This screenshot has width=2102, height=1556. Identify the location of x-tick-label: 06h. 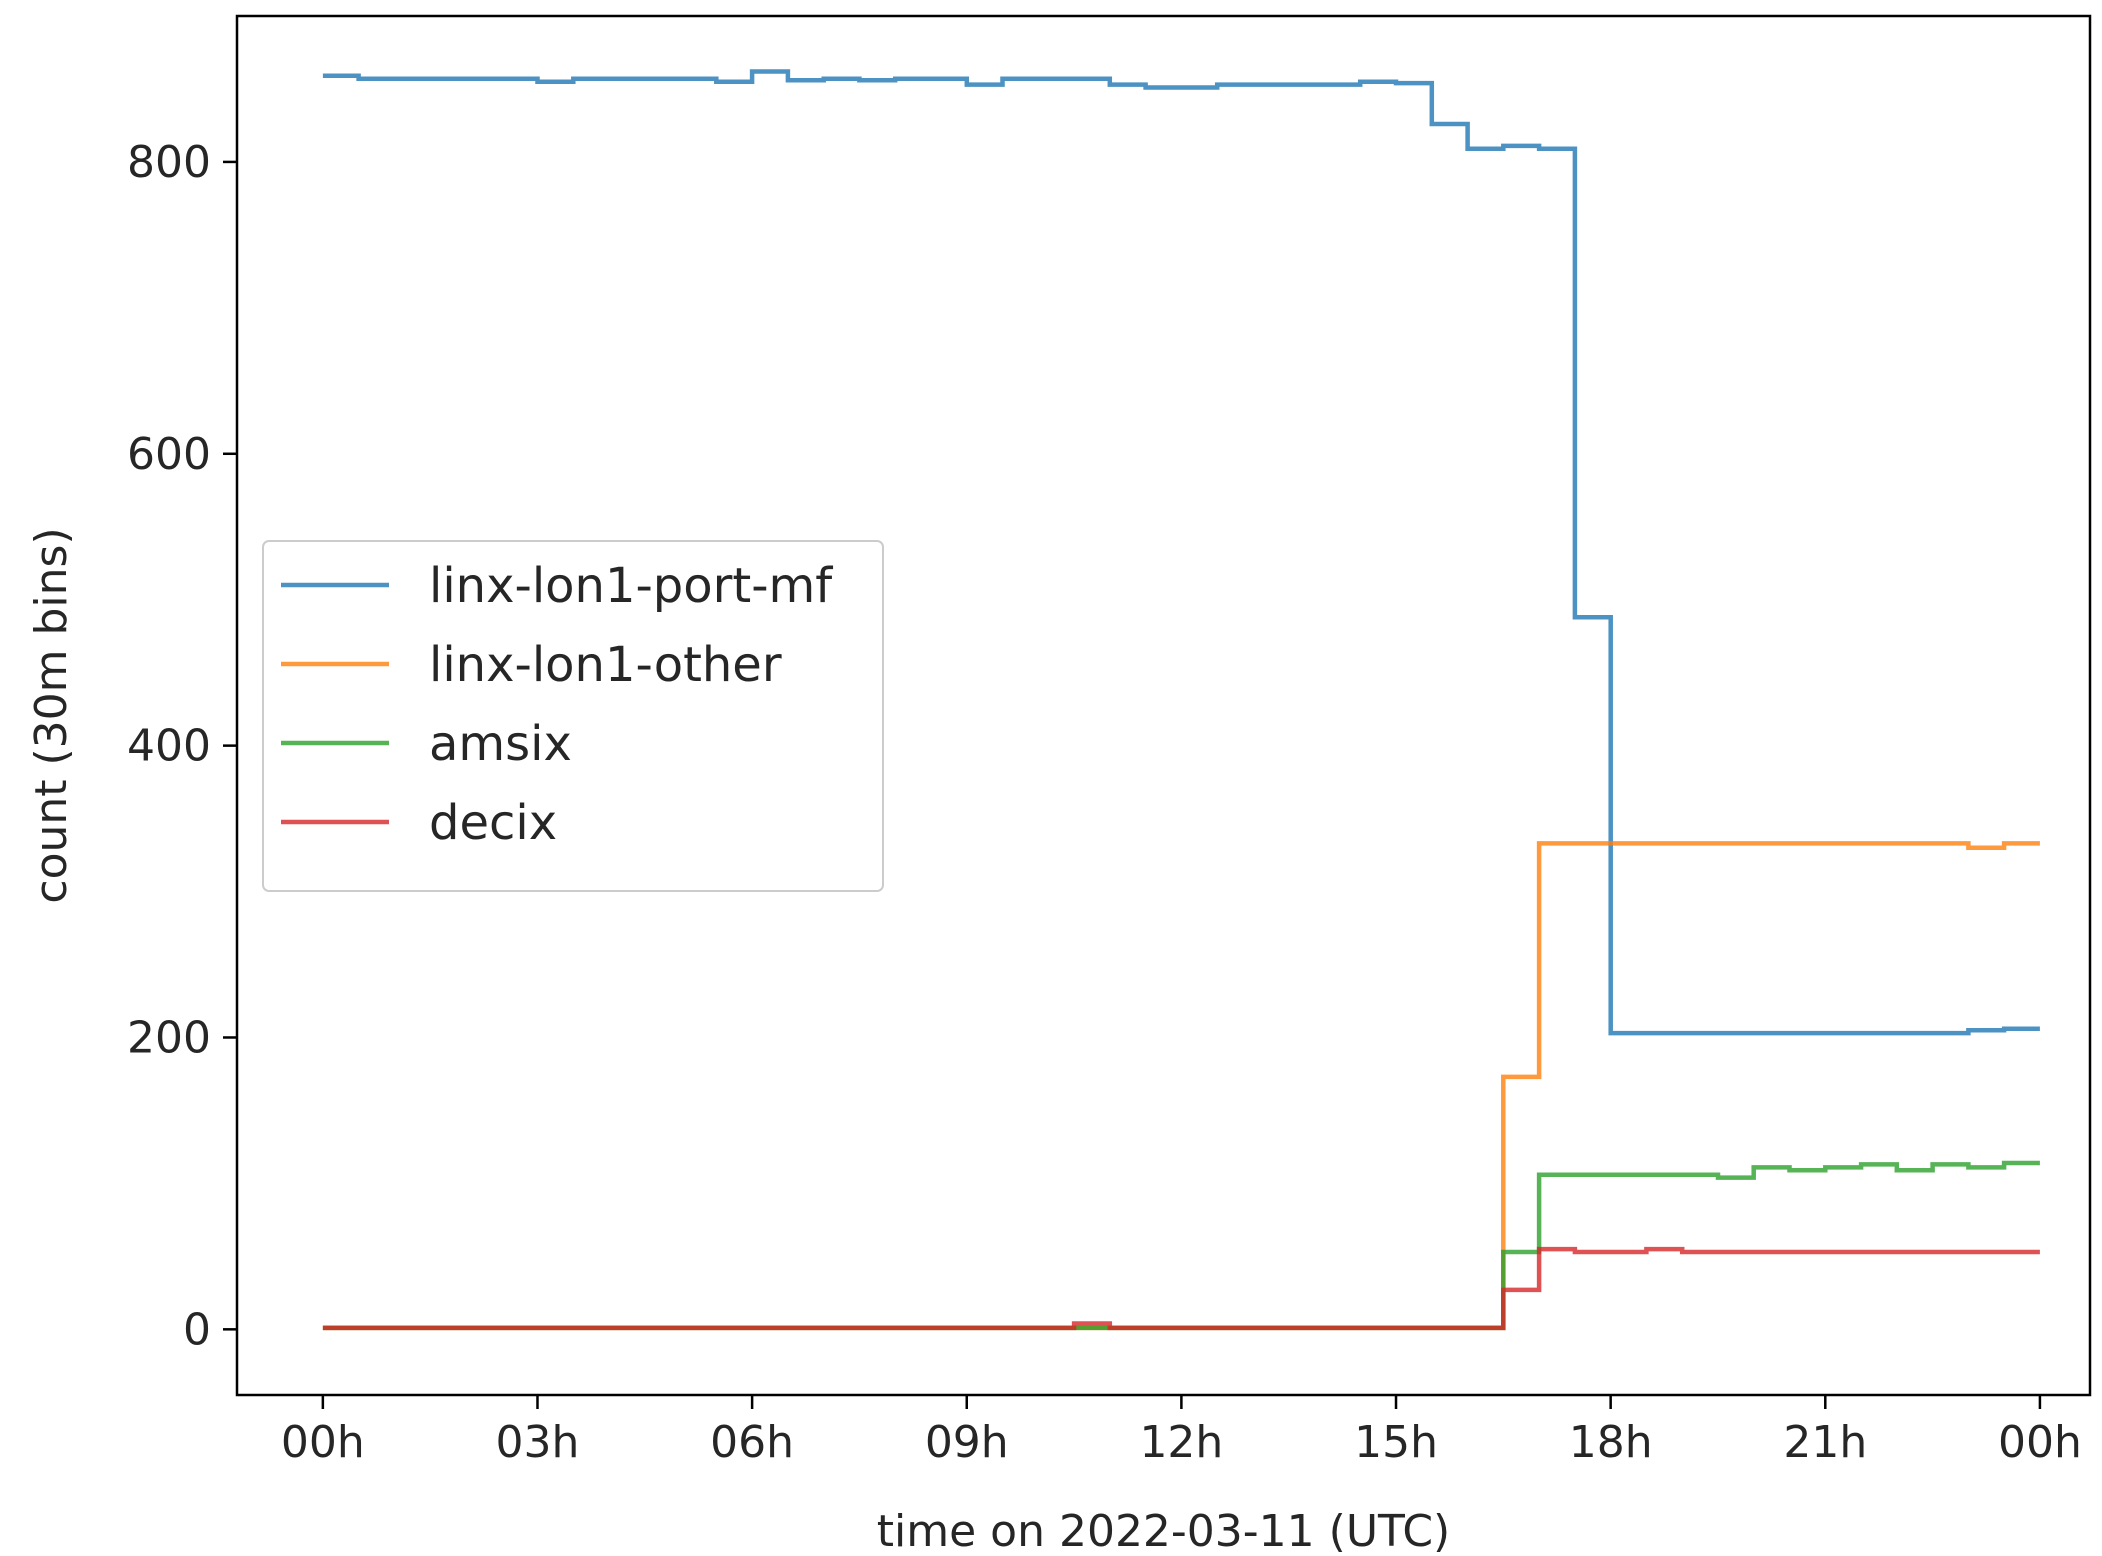
(752, 1442).